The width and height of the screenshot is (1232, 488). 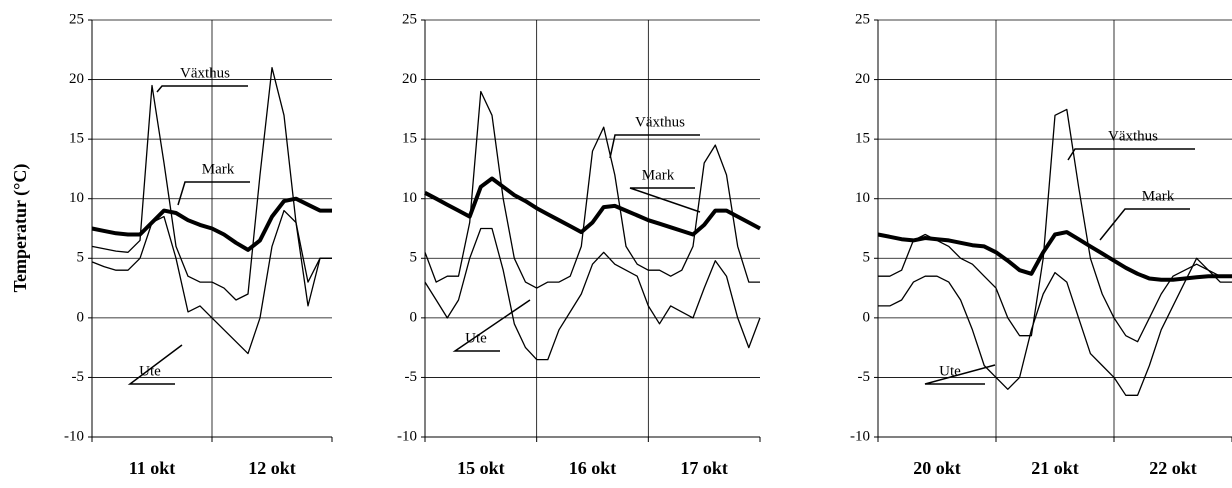 What do you see at coordinates (937, 468) in the screenshot?
I see `x-tick-label: 20 okt` at bounding box center [937, 468].